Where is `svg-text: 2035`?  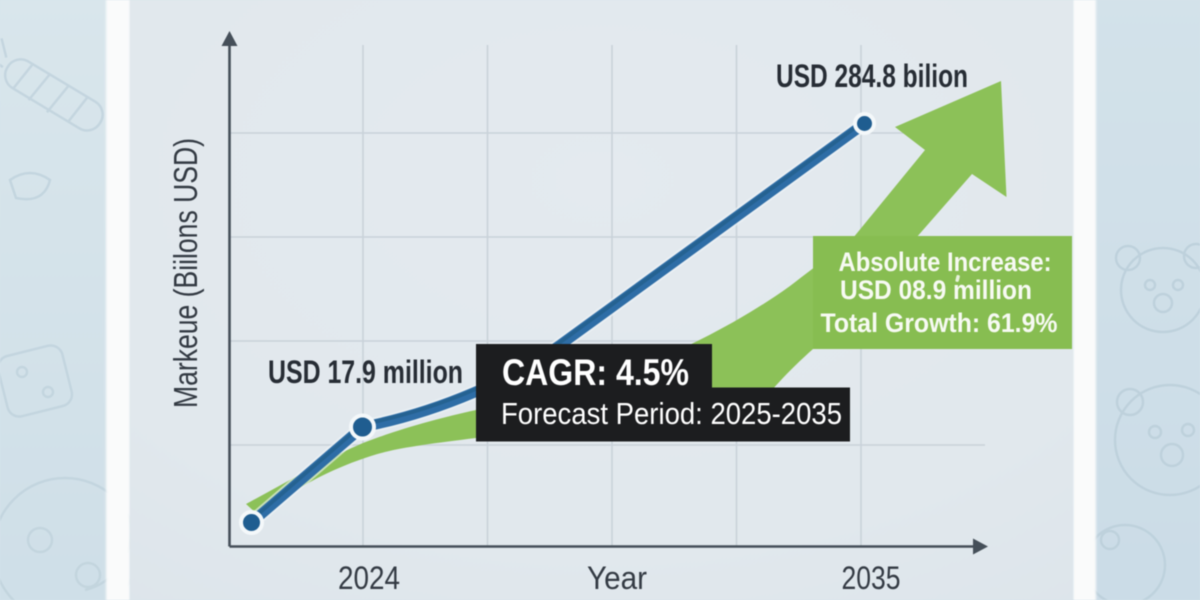
svg-text: 2035 is located at coordinates (871, 578).